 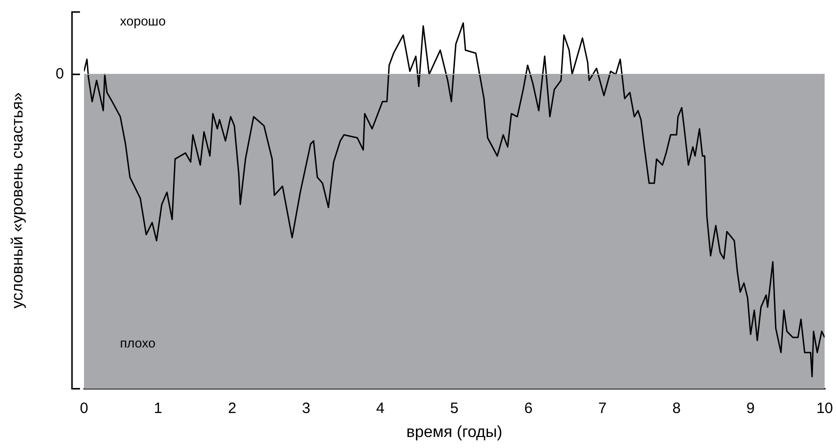 What do you see at coordinates (60, 74) in the screenshot?
I see `ref-line-label: 0` at bounding box center [60, 74].